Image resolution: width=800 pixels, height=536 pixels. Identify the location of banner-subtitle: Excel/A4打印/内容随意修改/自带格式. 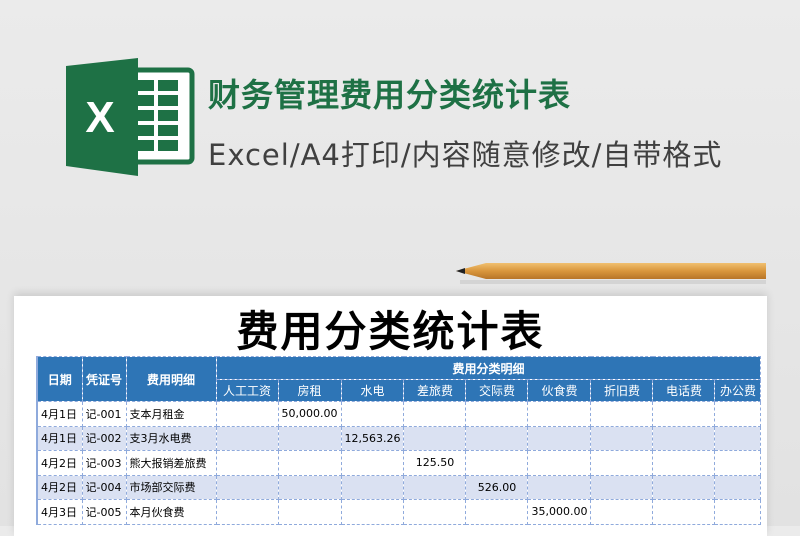
(465, 155).